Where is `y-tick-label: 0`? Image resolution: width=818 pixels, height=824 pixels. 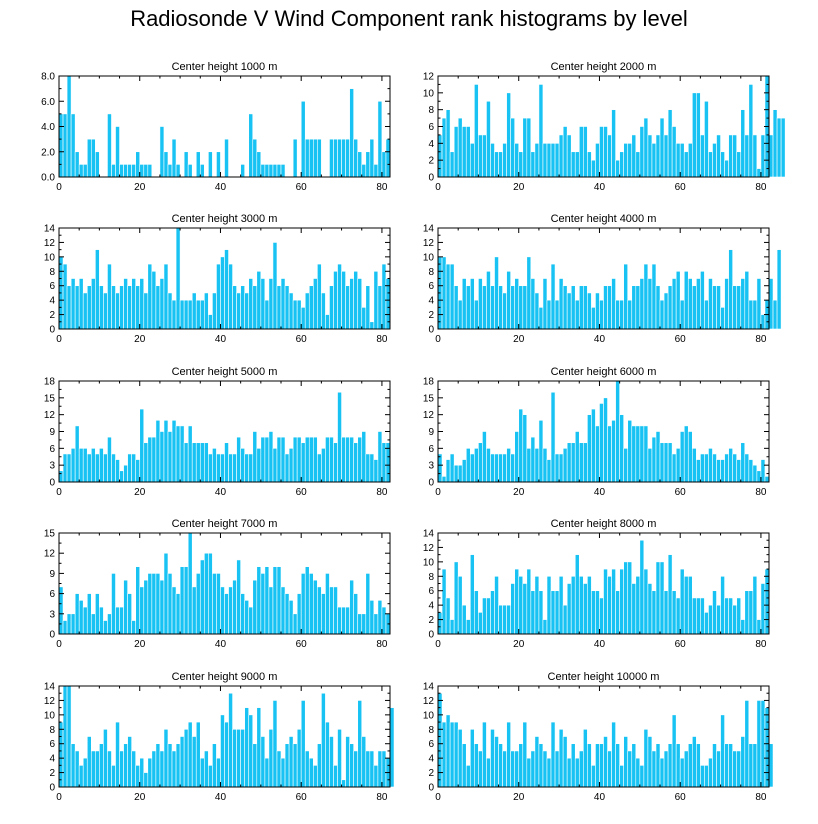
y-tick-label: 0 is located at coordinates (431, 635).